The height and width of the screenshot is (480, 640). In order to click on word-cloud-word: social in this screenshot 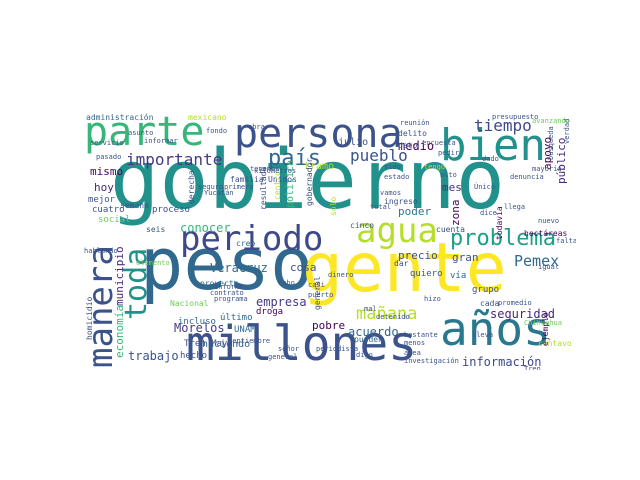, I will do `click(114, 220)`.